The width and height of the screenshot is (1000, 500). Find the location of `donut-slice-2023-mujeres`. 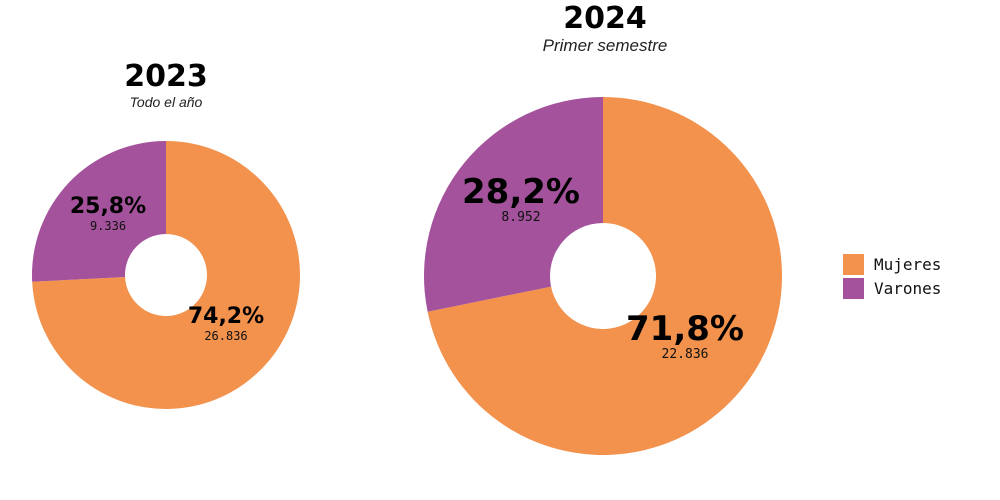

donut-slice-2023-mujeres is located at coordinates (166, 275).